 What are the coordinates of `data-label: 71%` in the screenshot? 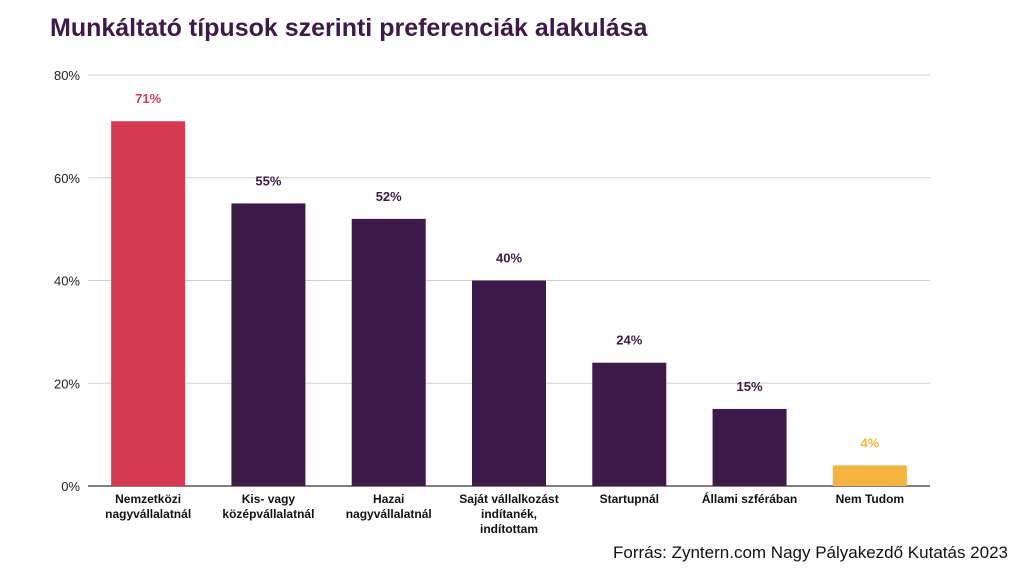 It's located at (148, 98).